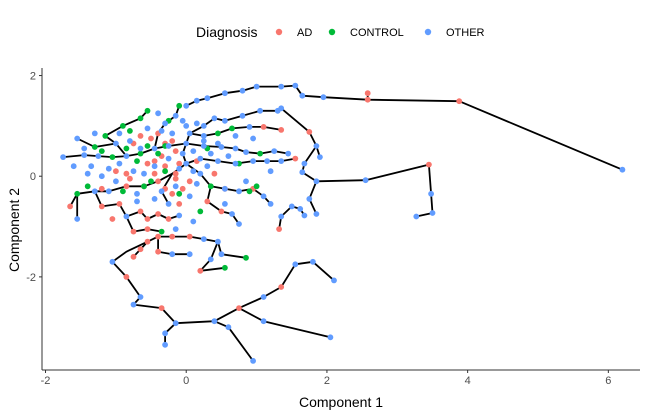 This screenshot has width=648, height=417. Describe the element at coordinates (226, 32) in the screenshot. I see `legend-title: Diagnosis` at that location.